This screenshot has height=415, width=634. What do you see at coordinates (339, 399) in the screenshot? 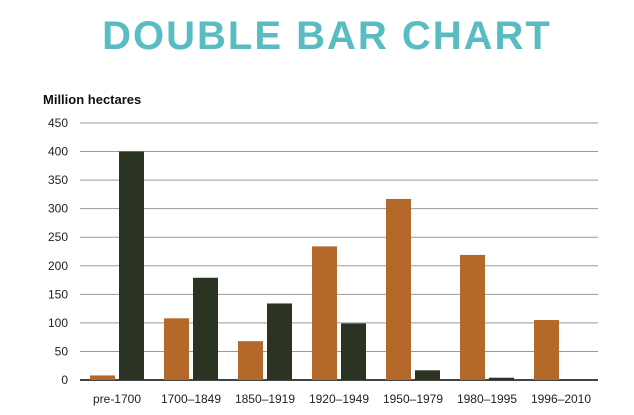
I see `x-tick-label: 1920–1949` at bounding box center [339, 399].